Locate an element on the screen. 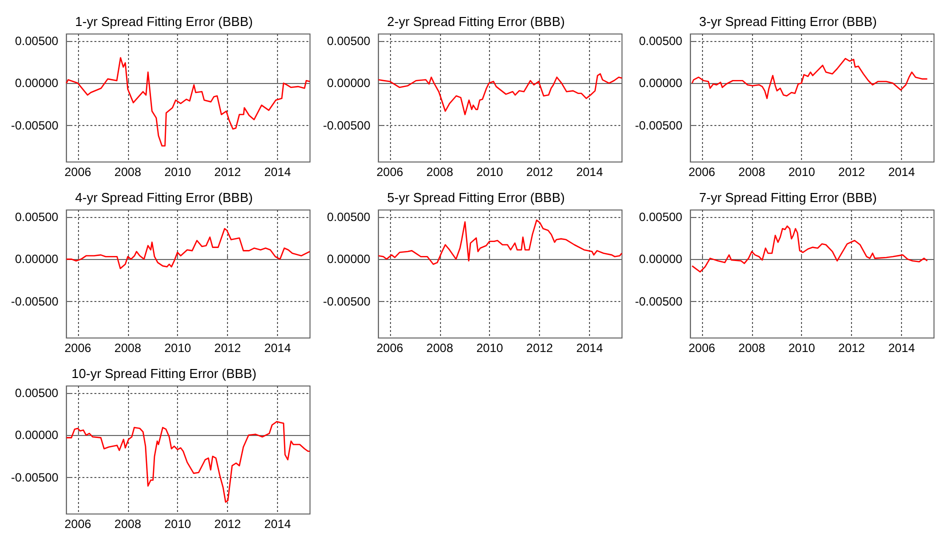 This screenshot has height=544, width=952. chart-title: 4-yr Spread Fitting Error (BBB) is located at coordinates (164, 197).